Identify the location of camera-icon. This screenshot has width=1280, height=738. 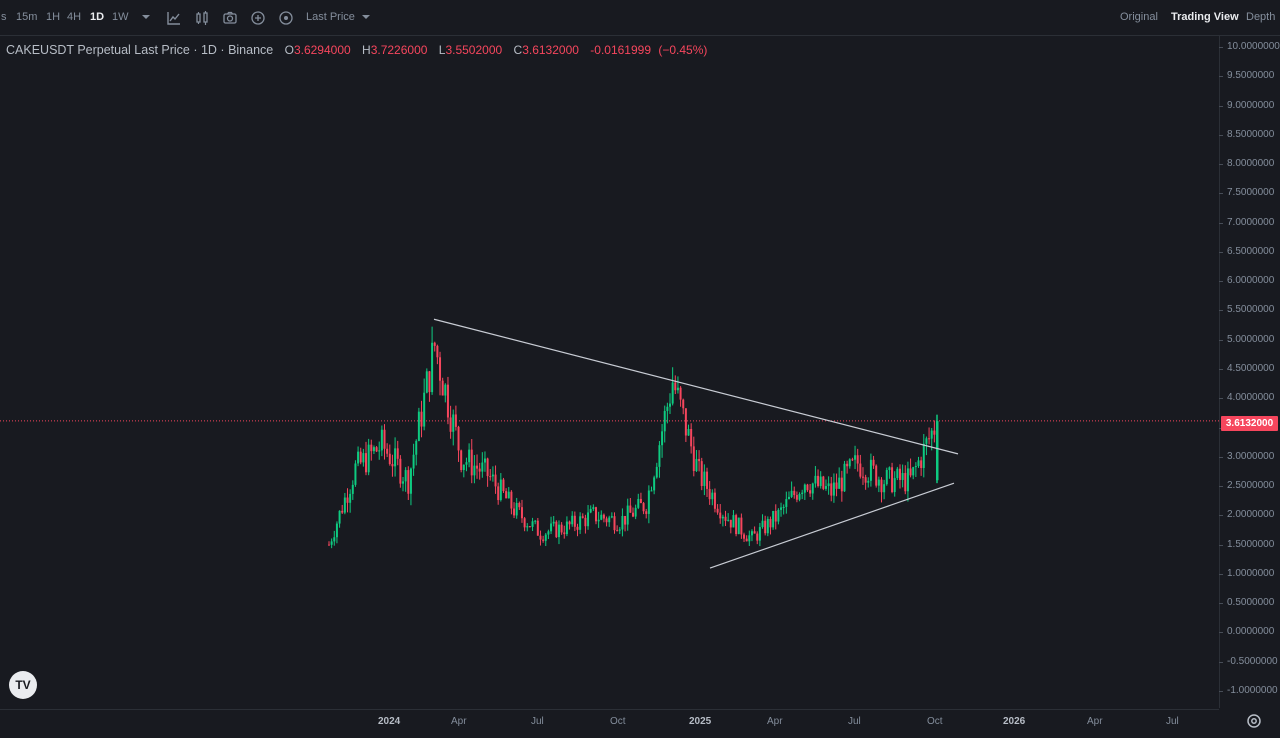
(230, 18).